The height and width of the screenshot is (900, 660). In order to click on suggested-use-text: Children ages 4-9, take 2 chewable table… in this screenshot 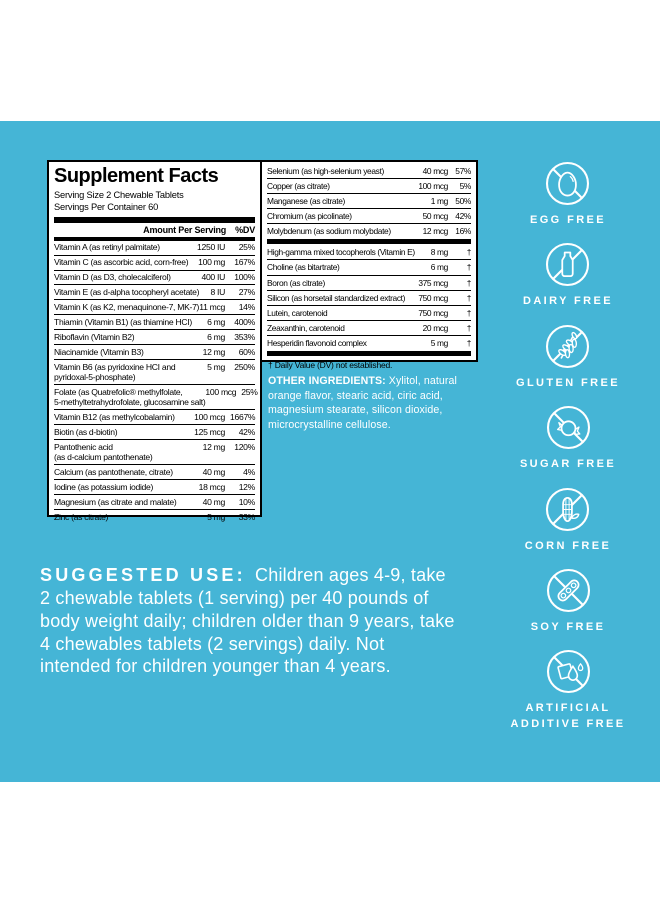, I will do `click(247, 621)`.